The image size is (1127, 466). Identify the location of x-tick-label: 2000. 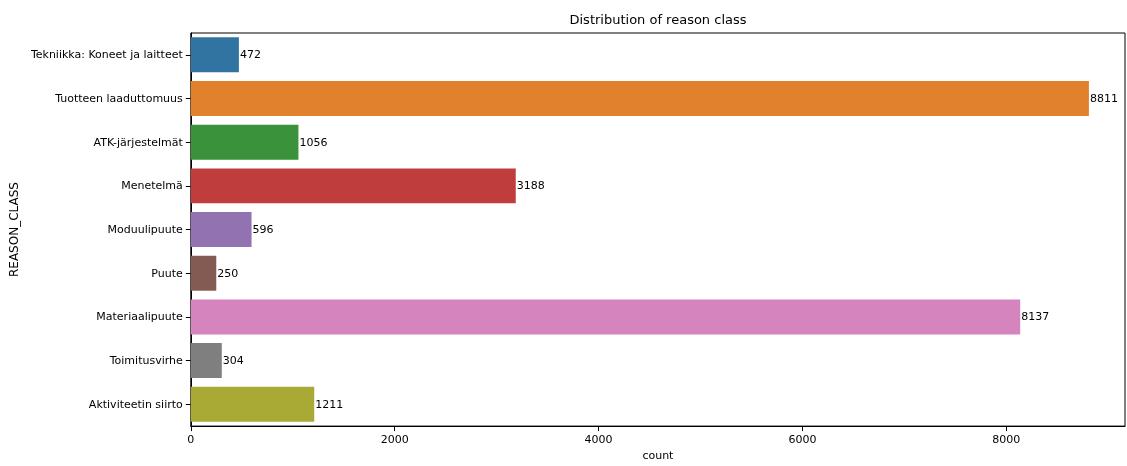
(394, 440).